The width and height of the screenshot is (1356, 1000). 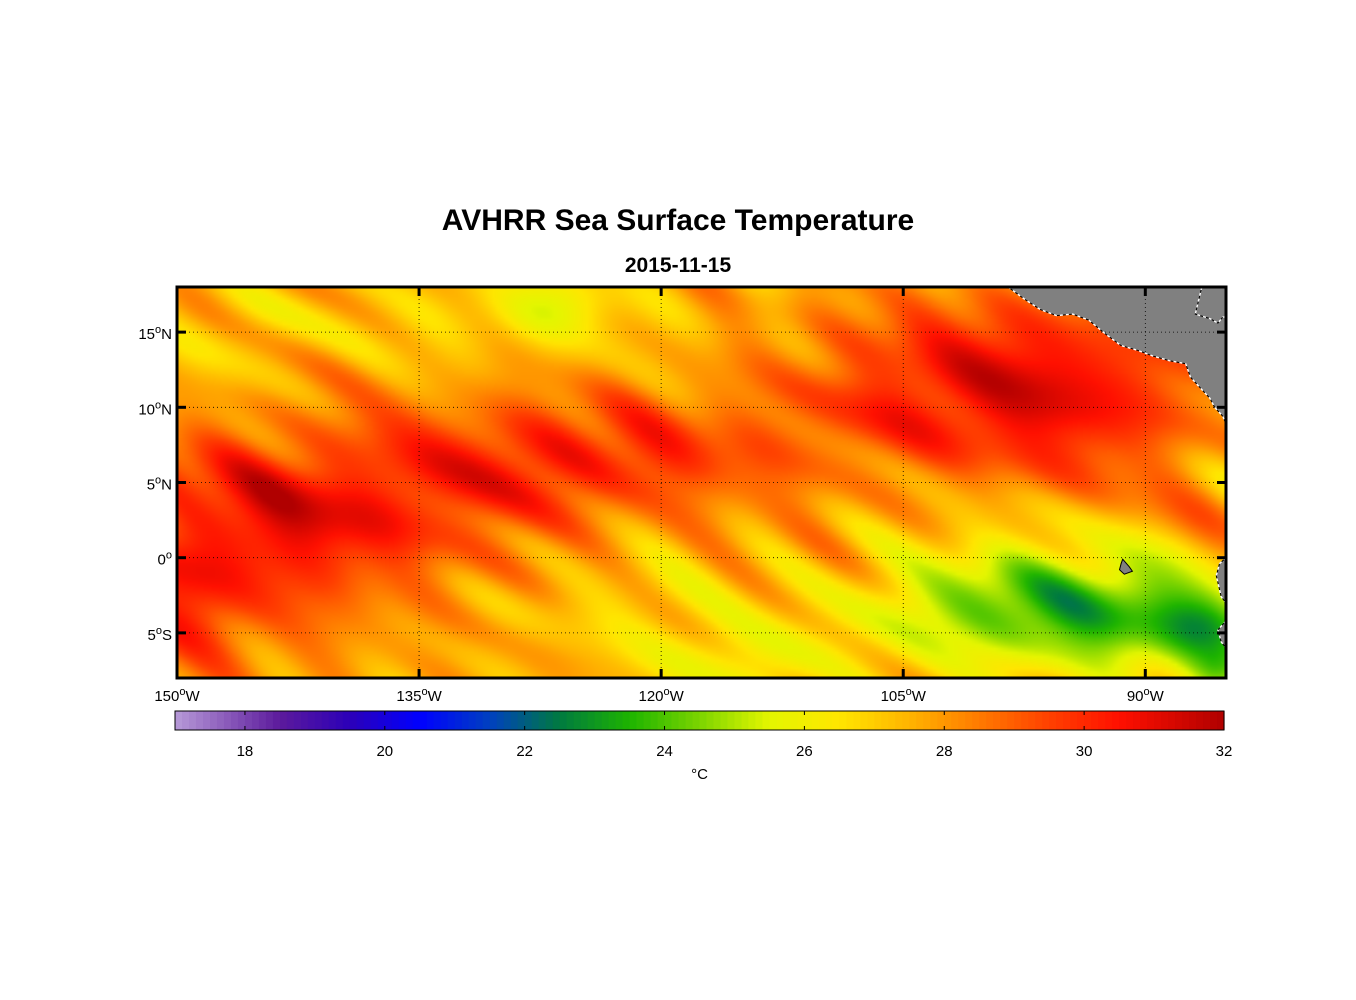 What do you see at coordinates (703, 746) in the screenshot?
I see `colorbar: 18 20 22 24 26 28 30 32 °C` at bounding box center [703, 746].